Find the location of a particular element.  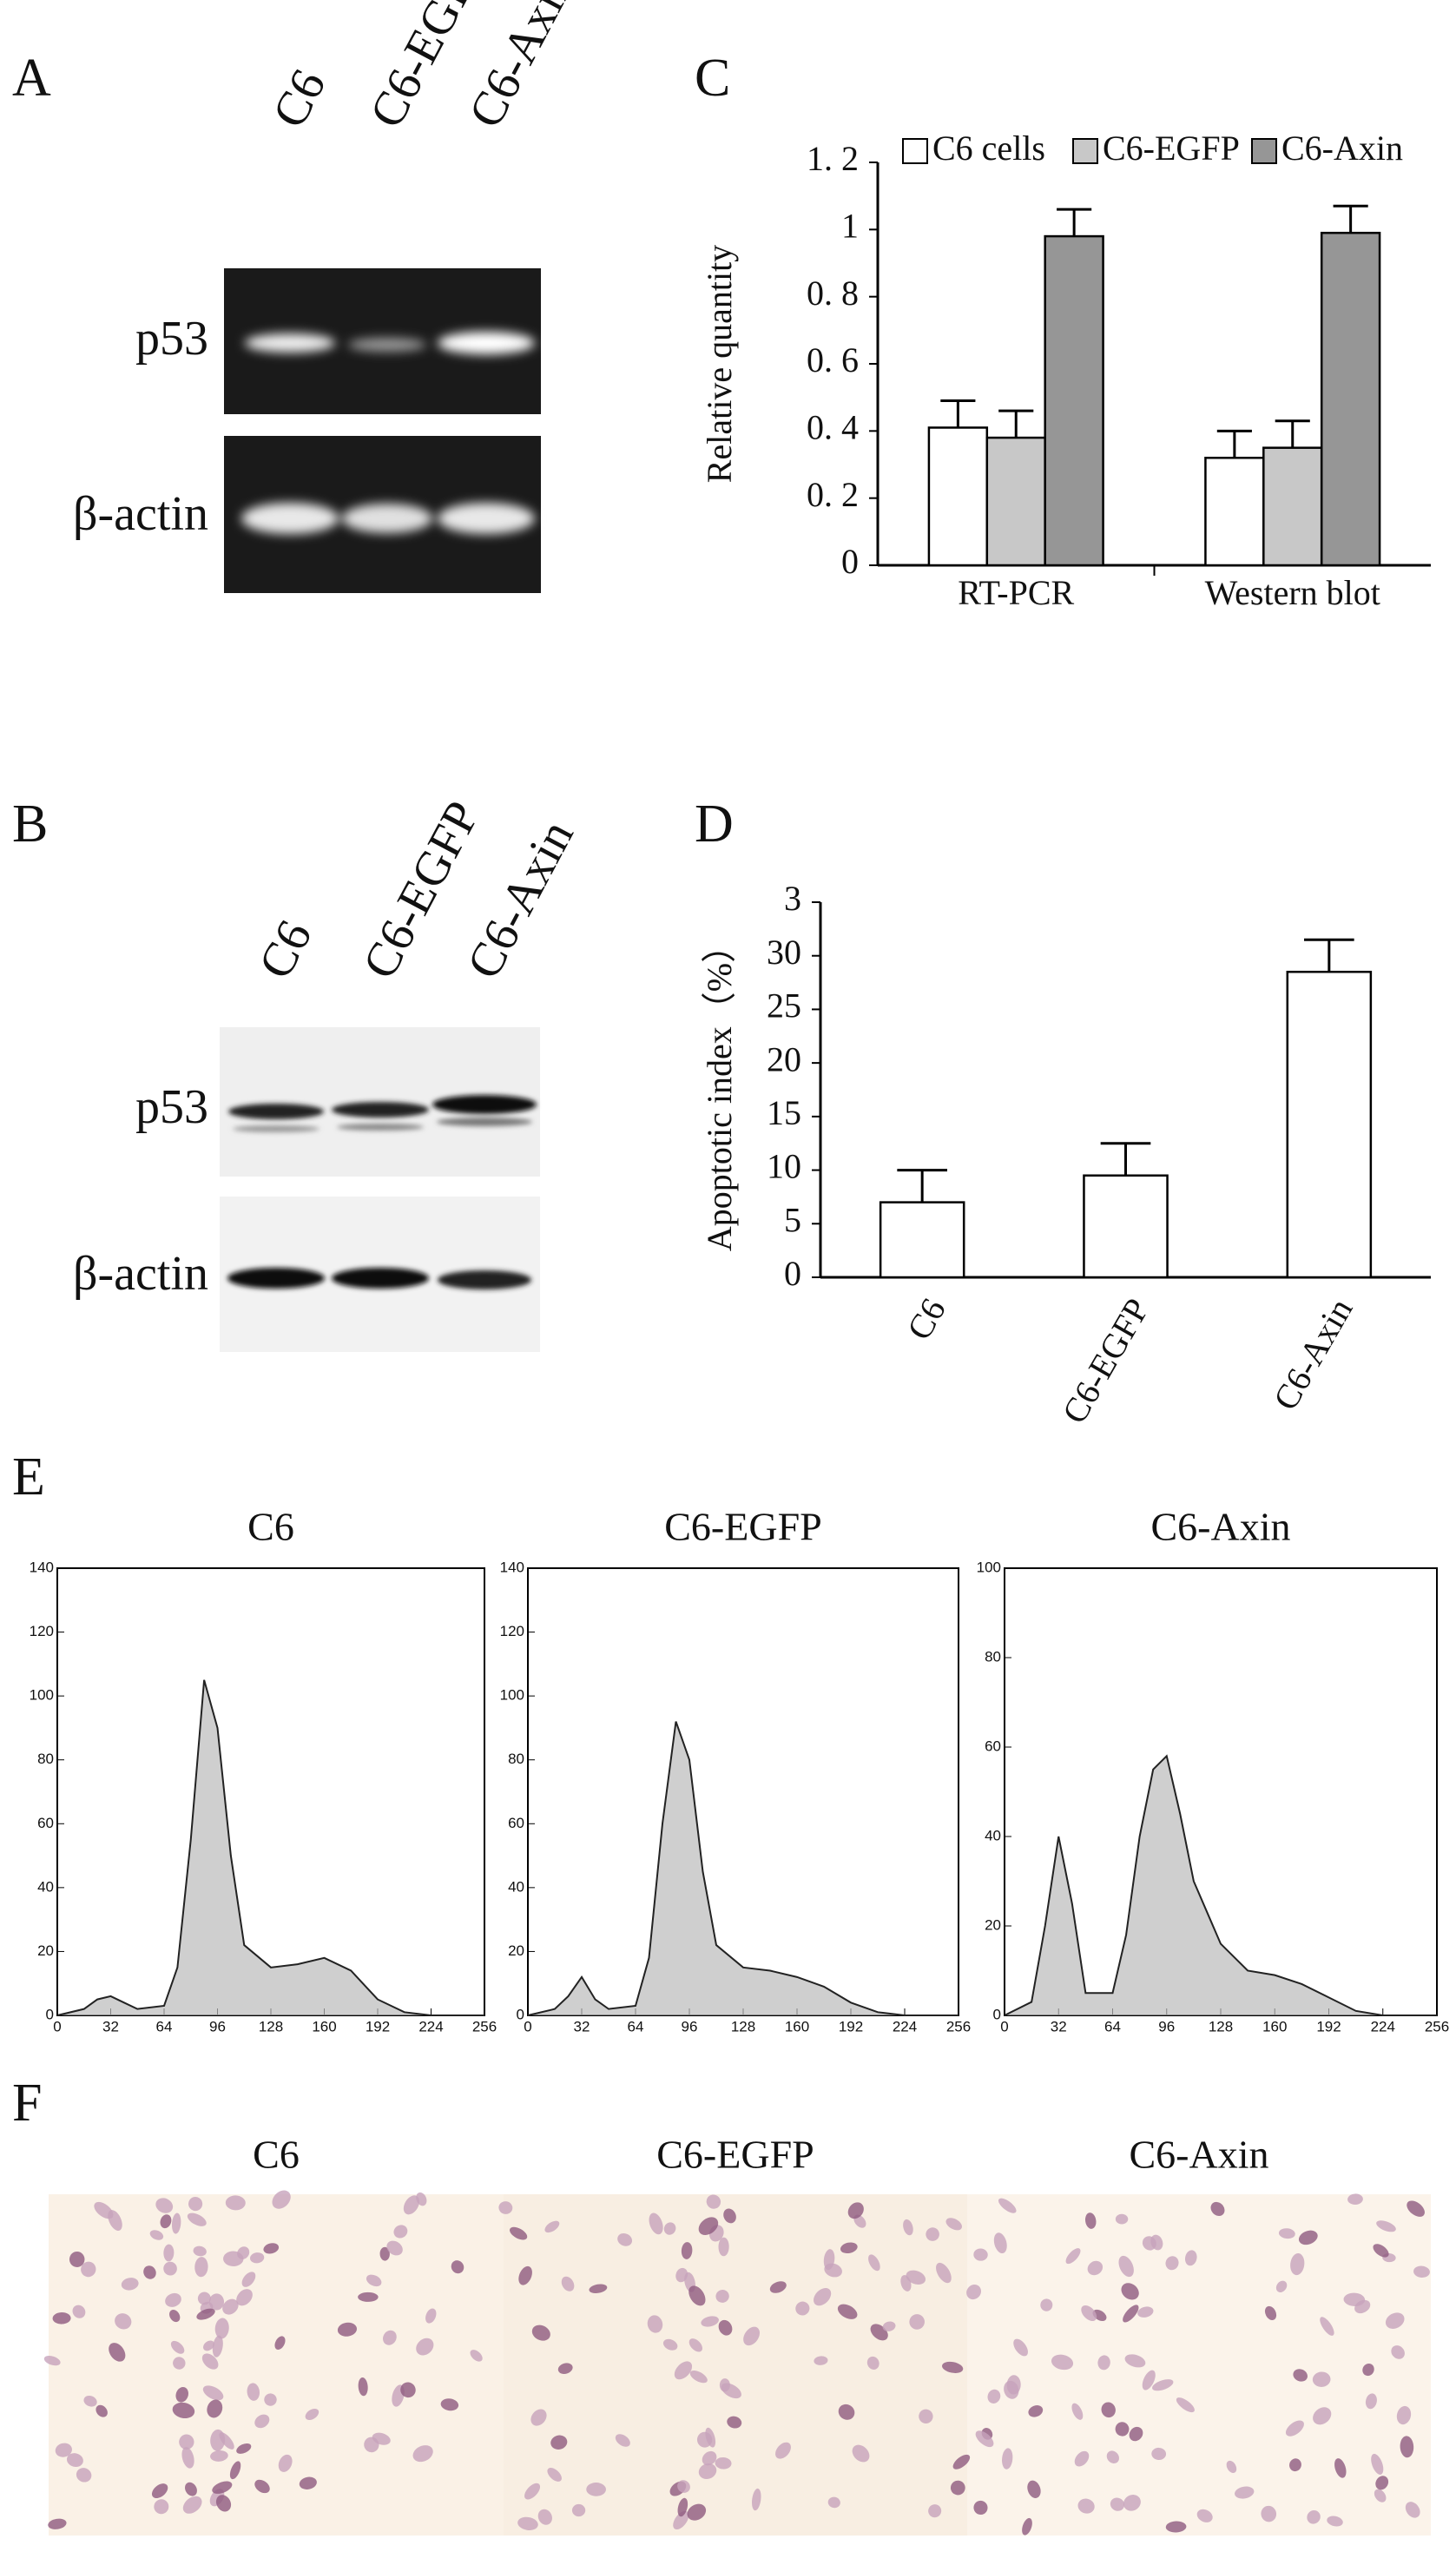

y-tick-label: 0. 2 is located at coordinates (833, 495).